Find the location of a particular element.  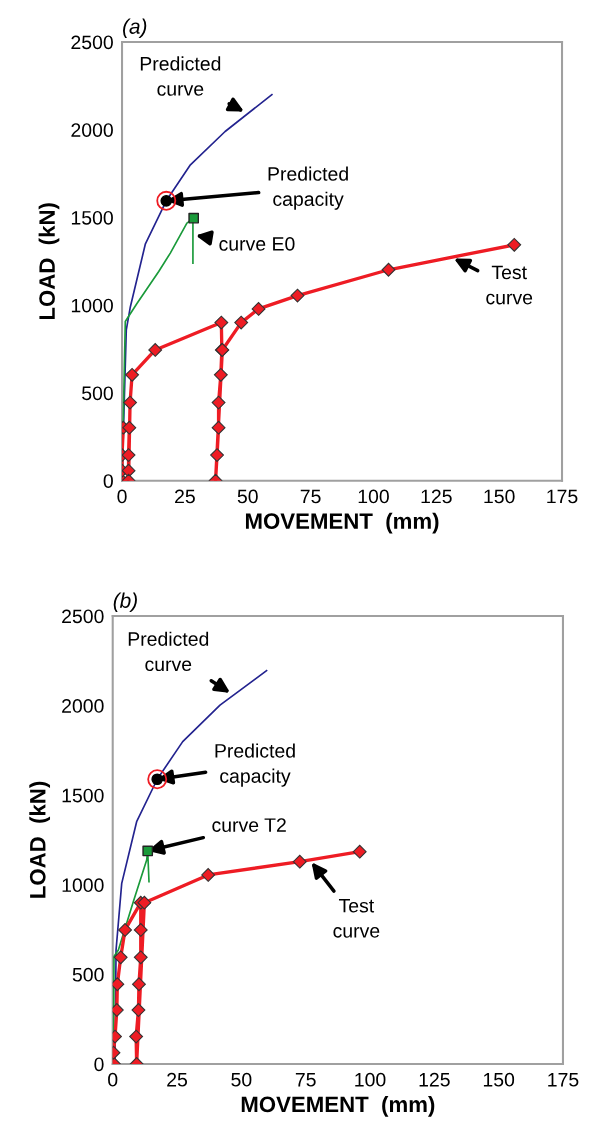

annotation: curve E0 is located at coordinates (257, 244).